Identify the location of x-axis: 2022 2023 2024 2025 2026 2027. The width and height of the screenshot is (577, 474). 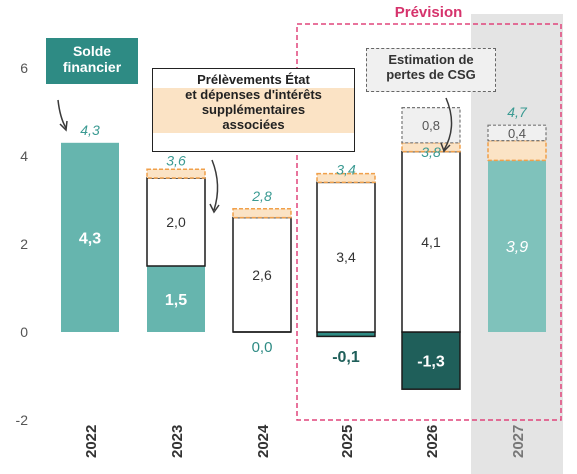
(305, 441).